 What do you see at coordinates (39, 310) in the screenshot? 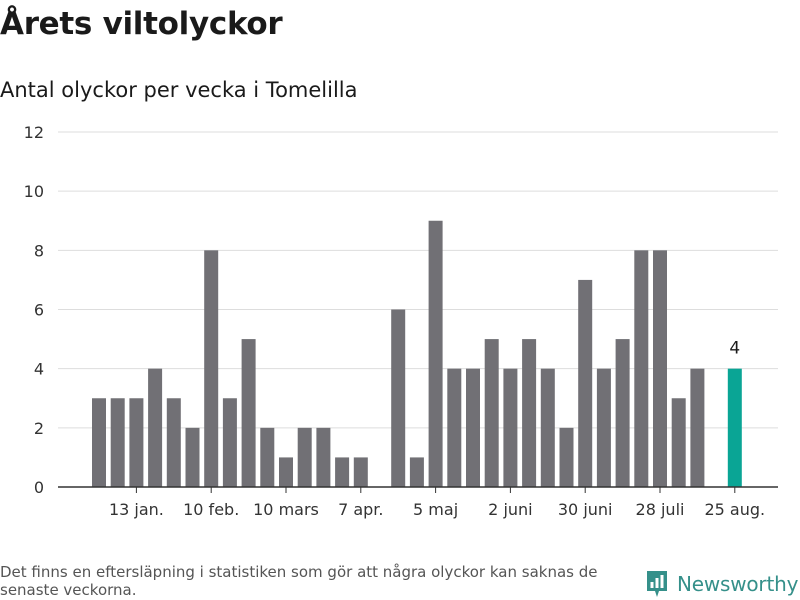
I see `y-tick-label: 6` at bounding box center [39, 310].